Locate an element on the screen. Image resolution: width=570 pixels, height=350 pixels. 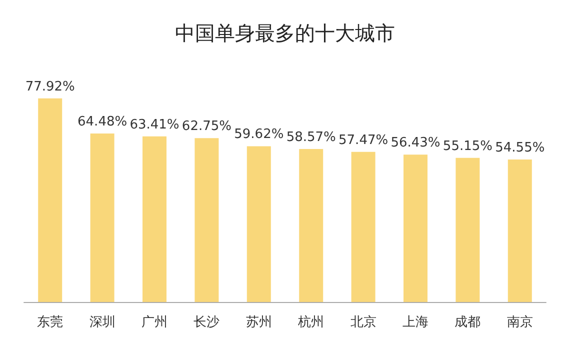
x-tick-label: 北京 is located at coordinates (363, 322).